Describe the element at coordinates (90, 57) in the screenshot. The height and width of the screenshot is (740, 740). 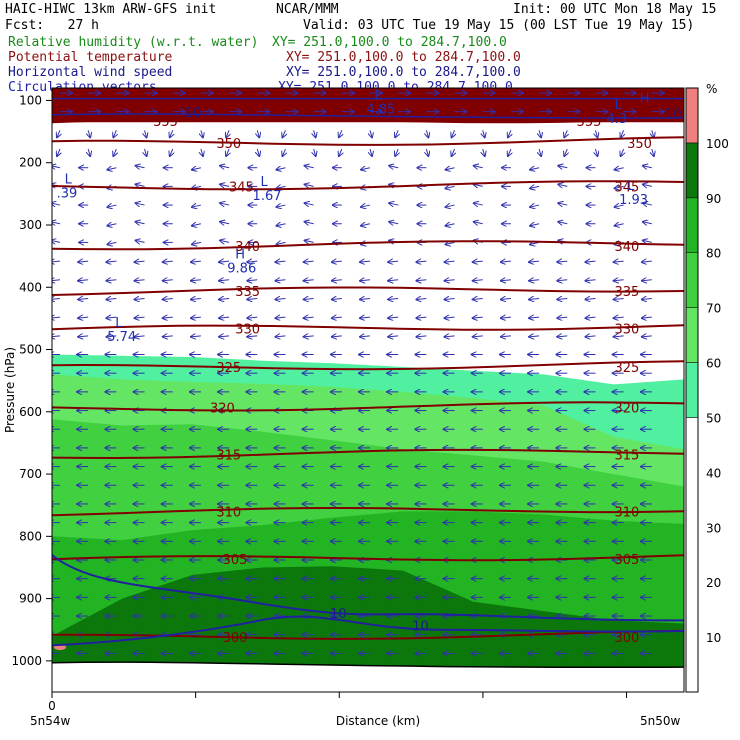
I see `legend-theta-label: Potential temperature` at that location.